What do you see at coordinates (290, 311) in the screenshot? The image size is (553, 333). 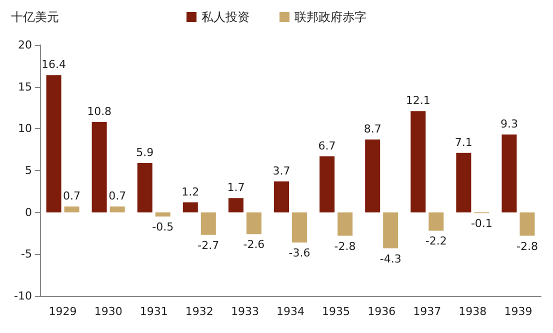 I see `x-tick-label: 1934` at bounding box center [290, 311].